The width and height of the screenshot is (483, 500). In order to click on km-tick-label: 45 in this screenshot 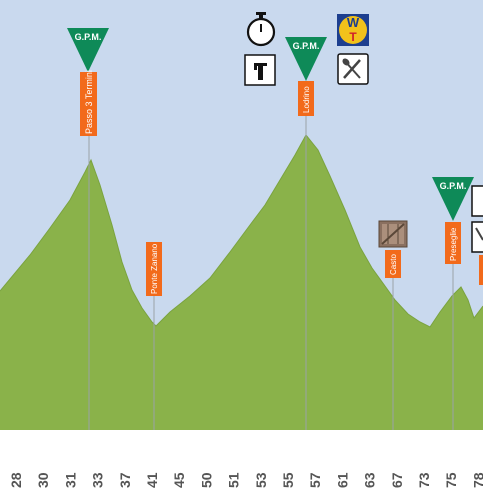, I will do `click(179, 480)`.